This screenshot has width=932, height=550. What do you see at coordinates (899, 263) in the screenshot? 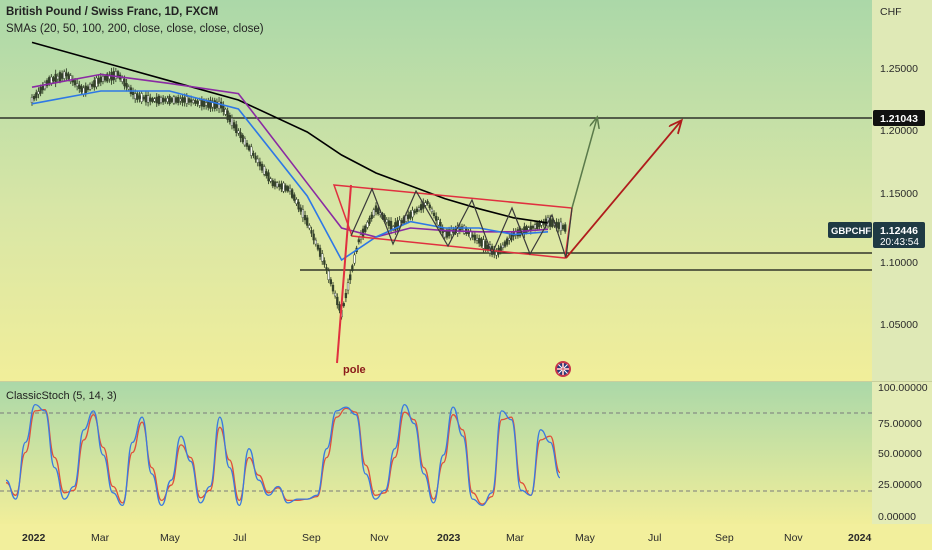
I see `y-tick-label: 1.10000` at bounding box center [899, 263].